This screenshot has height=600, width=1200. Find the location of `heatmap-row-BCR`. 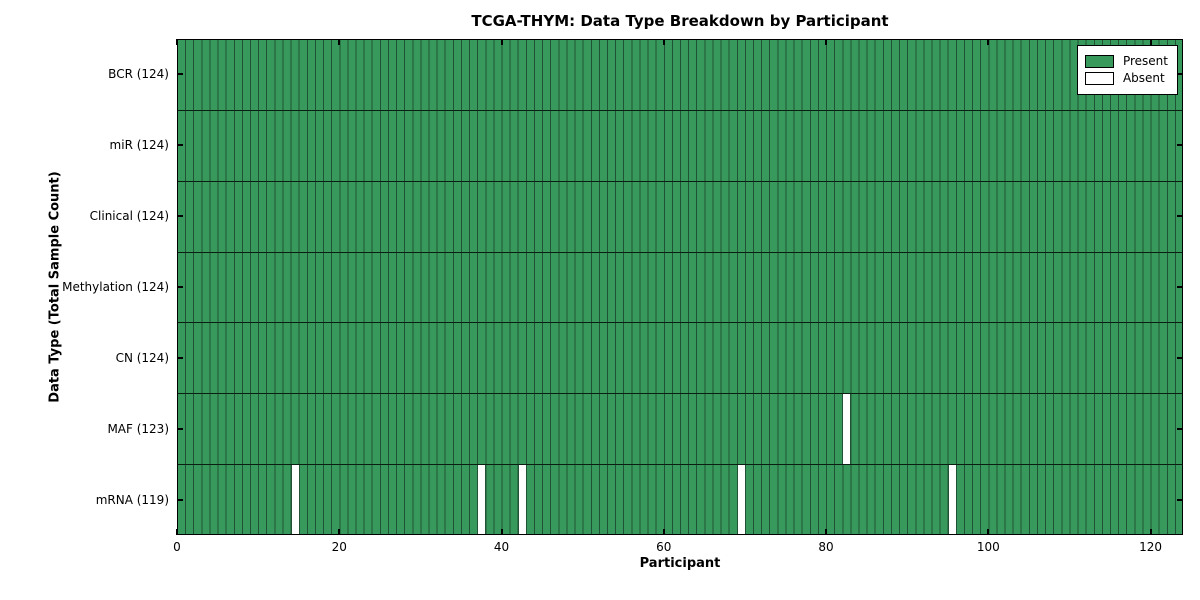

heatmap-row-BCR is located at coordinates (680, 74).